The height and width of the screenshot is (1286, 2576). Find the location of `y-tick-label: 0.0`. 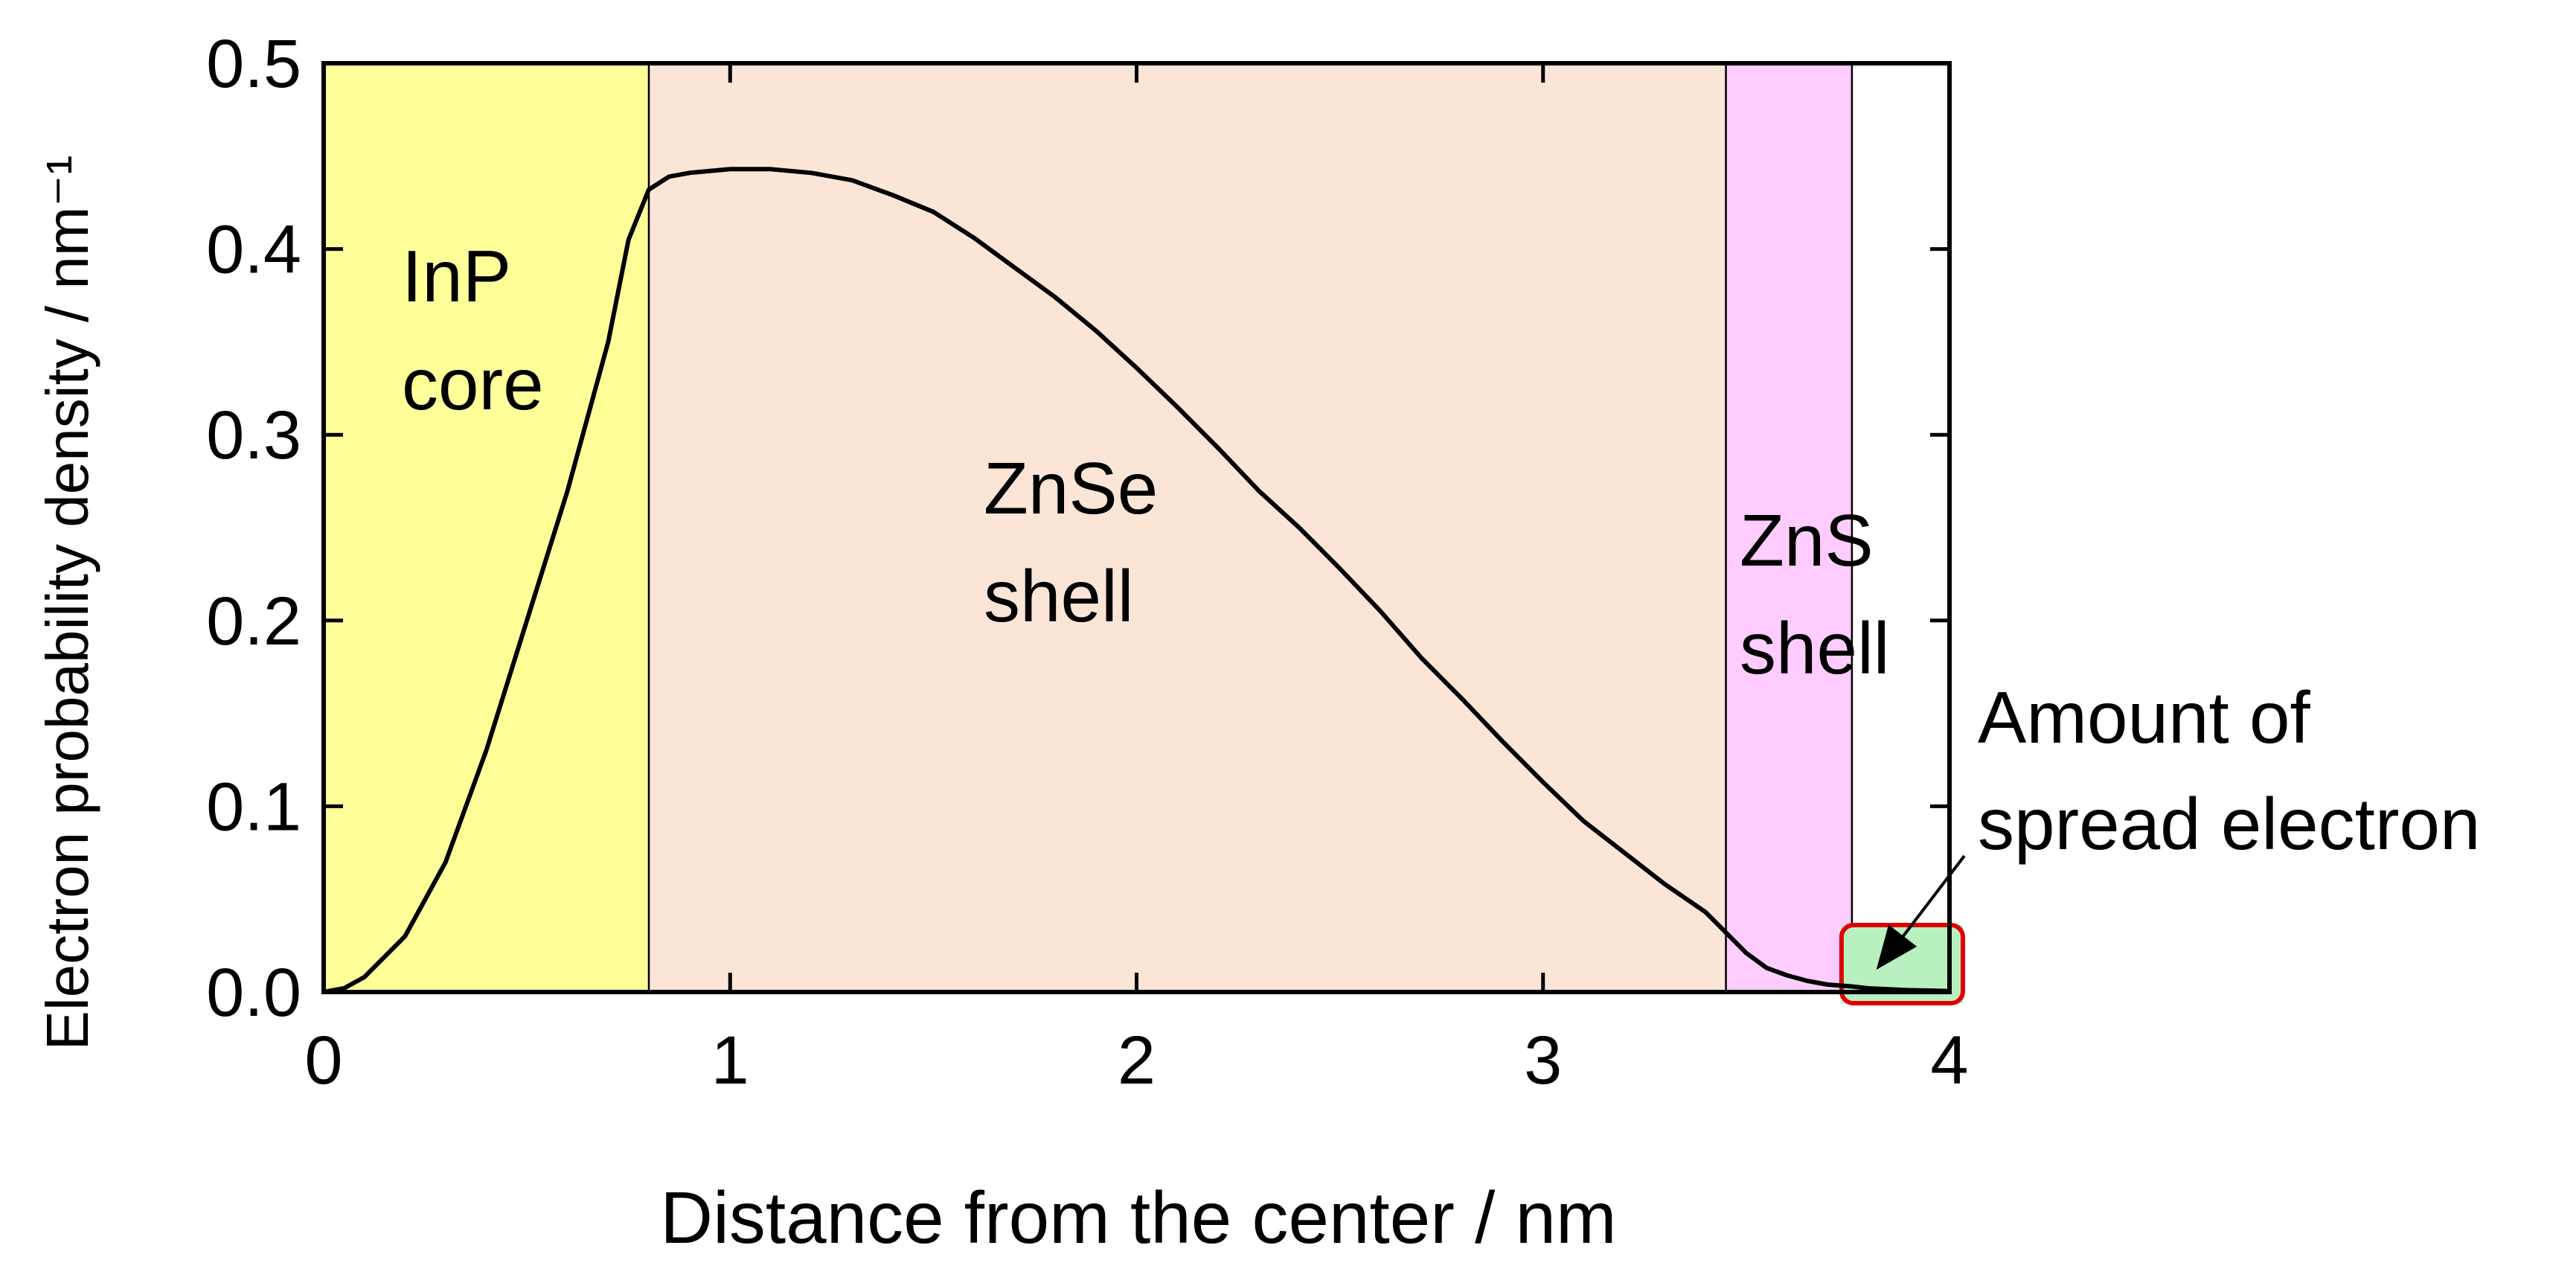

y-tick-label: 0.0 is located at coordinates (253, 993).